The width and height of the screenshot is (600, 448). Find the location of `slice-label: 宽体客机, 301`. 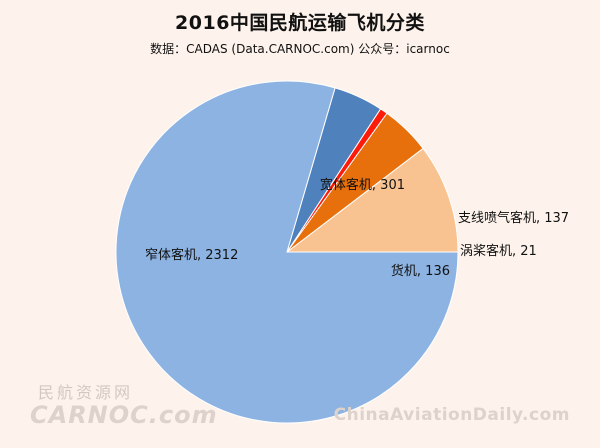

slice-label: 宽体客机, 301 is located at coordinates (362, 185).